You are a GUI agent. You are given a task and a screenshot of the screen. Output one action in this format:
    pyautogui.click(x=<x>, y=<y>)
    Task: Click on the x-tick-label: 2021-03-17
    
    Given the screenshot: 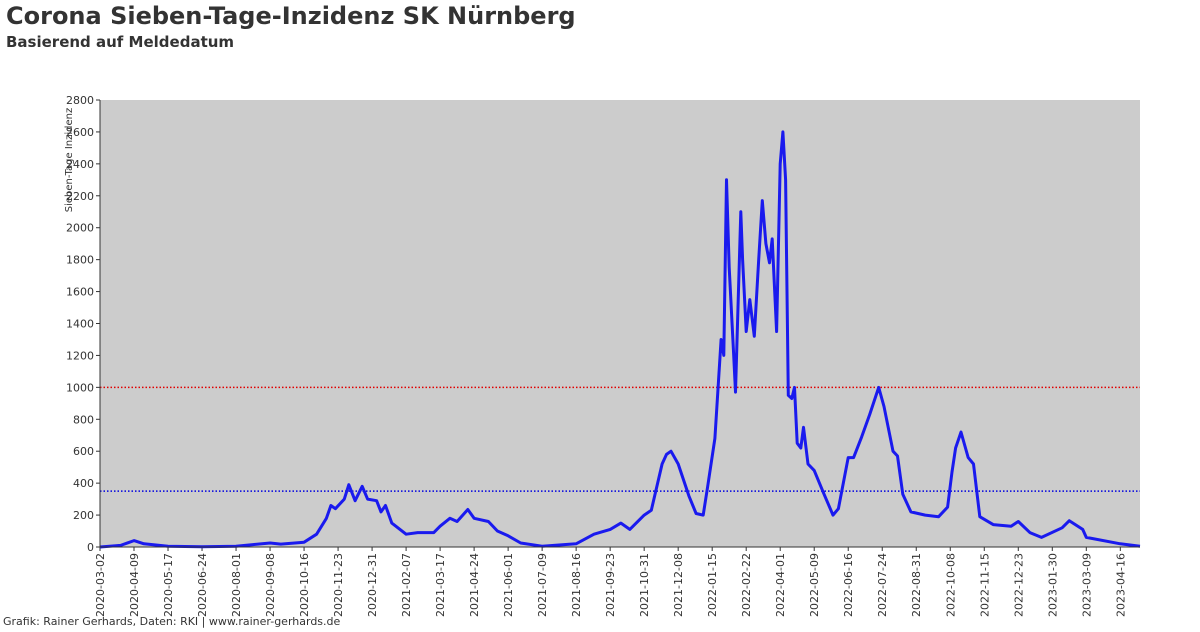 What is the action you would take?
    pyautogui.click(x=440, y=585)
    